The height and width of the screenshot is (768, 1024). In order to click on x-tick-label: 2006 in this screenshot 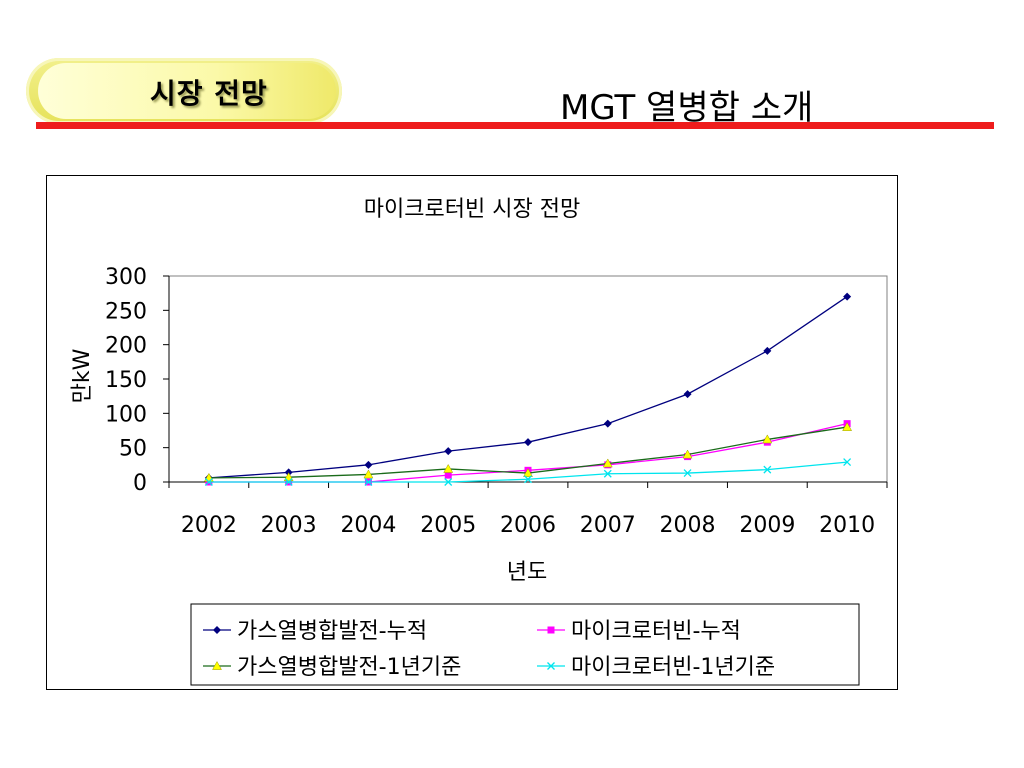, I will do `click(528, 525)`.